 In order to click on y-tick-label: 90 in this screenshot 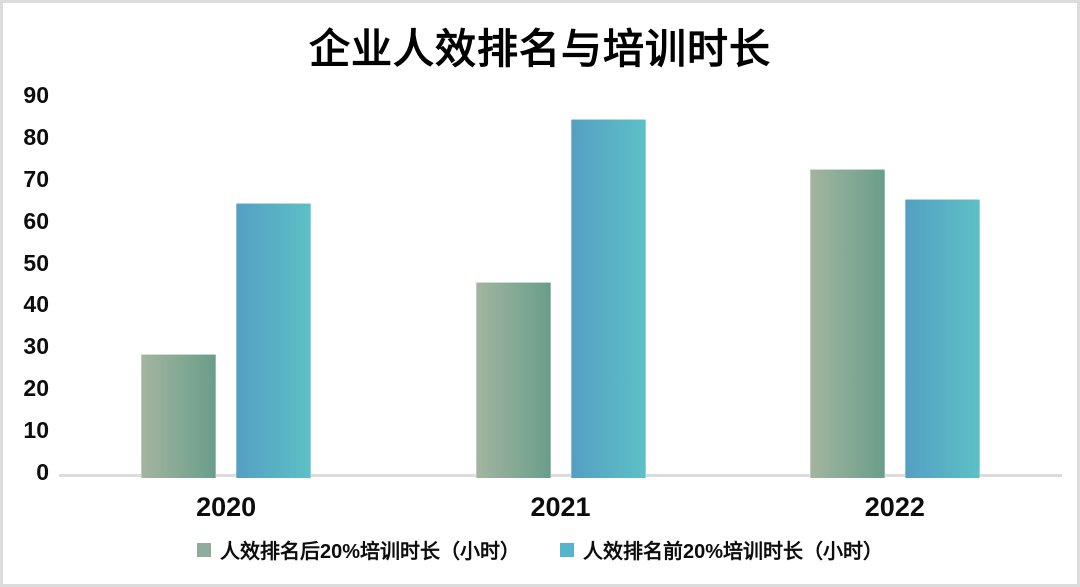, I will do `click(36, 95)`.